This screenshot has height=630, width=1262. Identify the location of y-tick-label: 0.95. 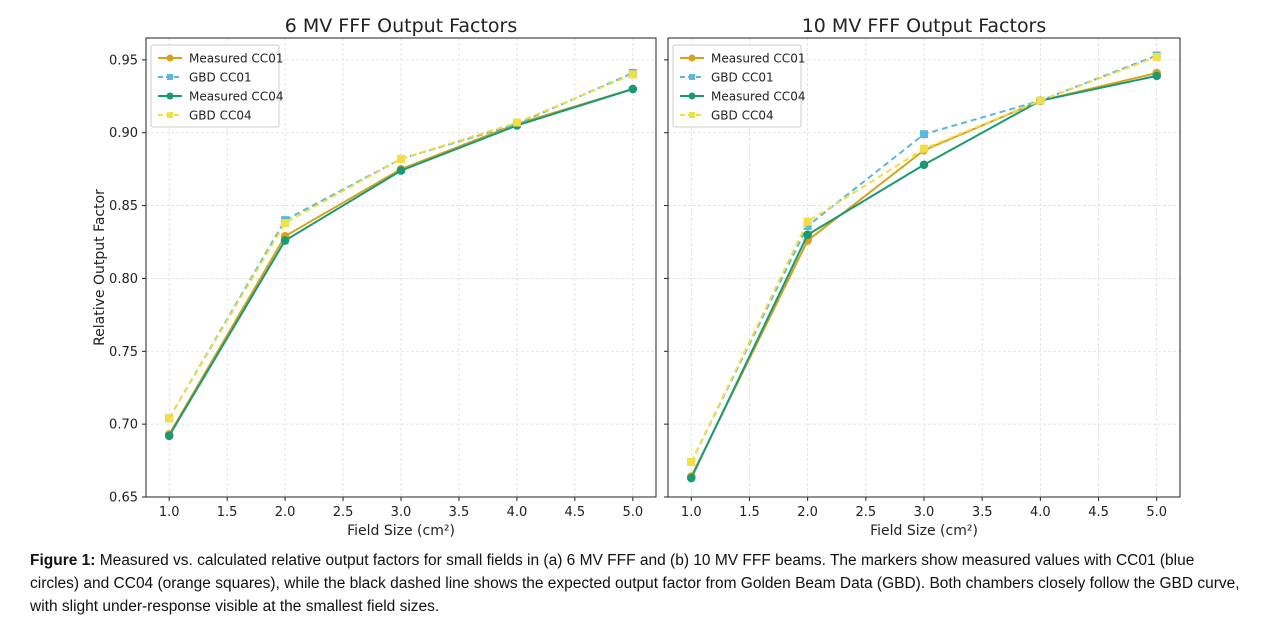
(123, 60).